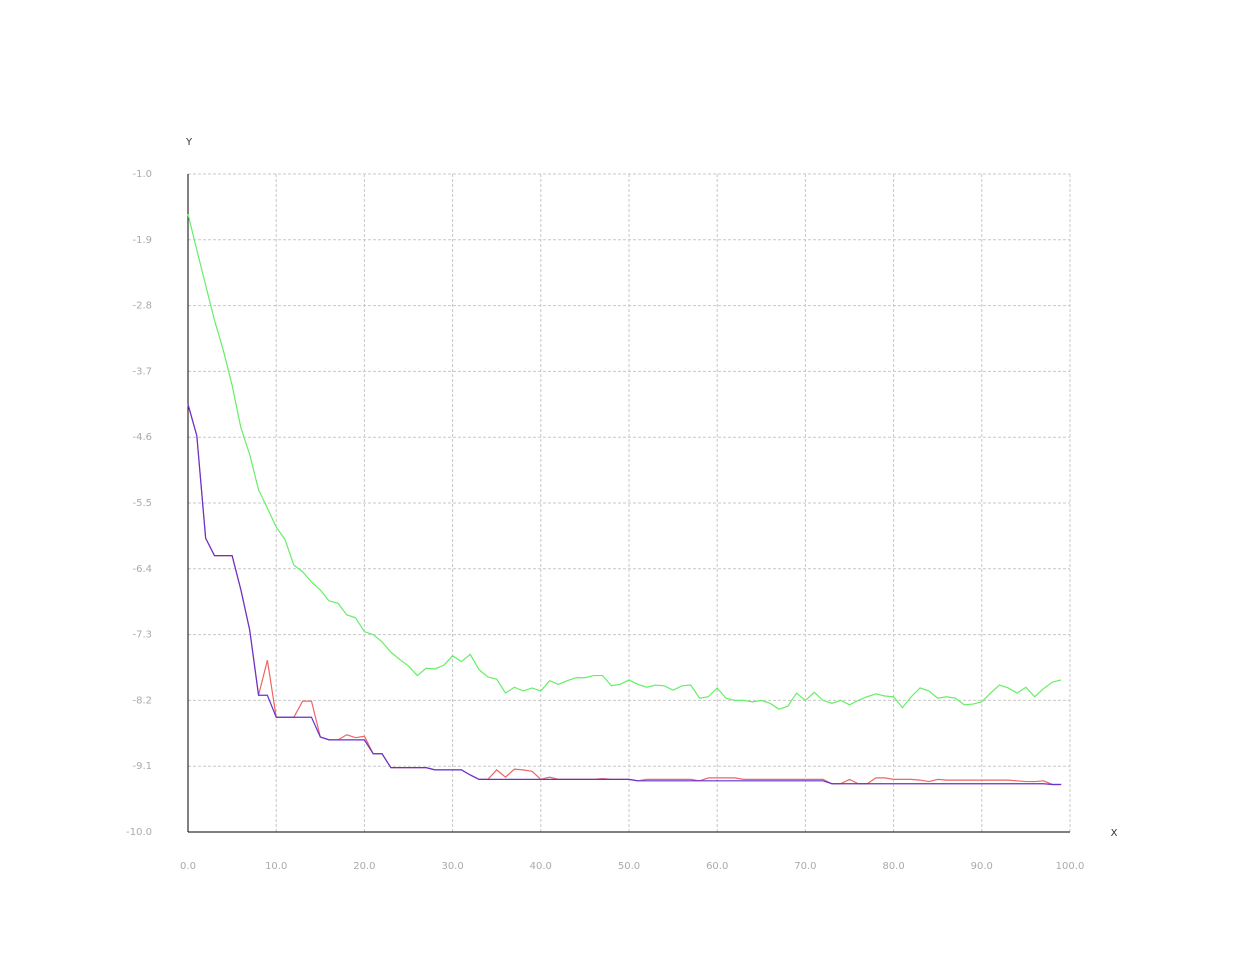 The height and width of the screenshot is (974, 1259). Describe the element at coordinates (452, 866) in the screenshot. I see `x-tick-label: 30.0` at that location.